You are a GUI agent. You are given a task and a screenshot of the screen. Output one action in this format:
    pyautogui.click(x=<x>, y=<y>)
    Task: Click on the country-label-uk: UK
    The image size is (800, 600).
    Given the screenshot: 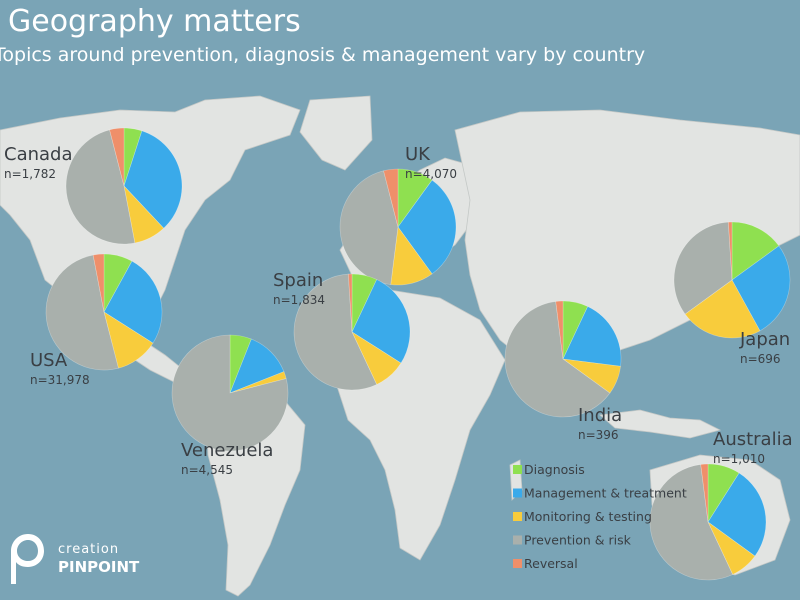 What is the action you would take?
    pyautogui.click(x=418, y=154)
    